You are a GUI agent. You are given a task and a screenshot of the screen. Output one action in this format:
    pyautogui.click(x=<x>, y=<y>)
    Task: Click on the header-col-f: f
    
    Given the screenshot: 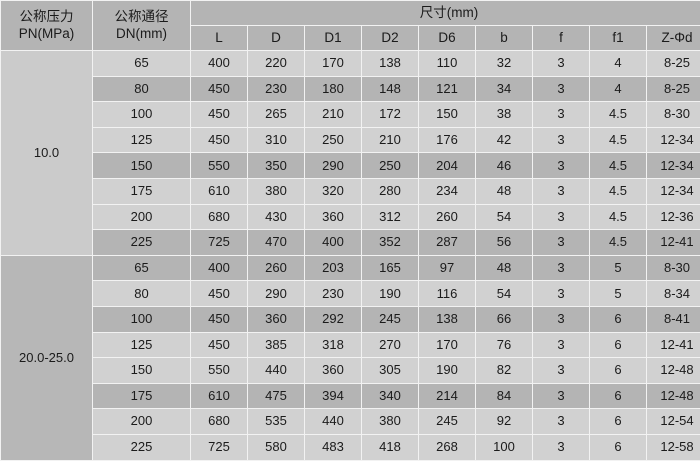 What is the action you would take?
    pyautogui.click(x=561, y=38)
    